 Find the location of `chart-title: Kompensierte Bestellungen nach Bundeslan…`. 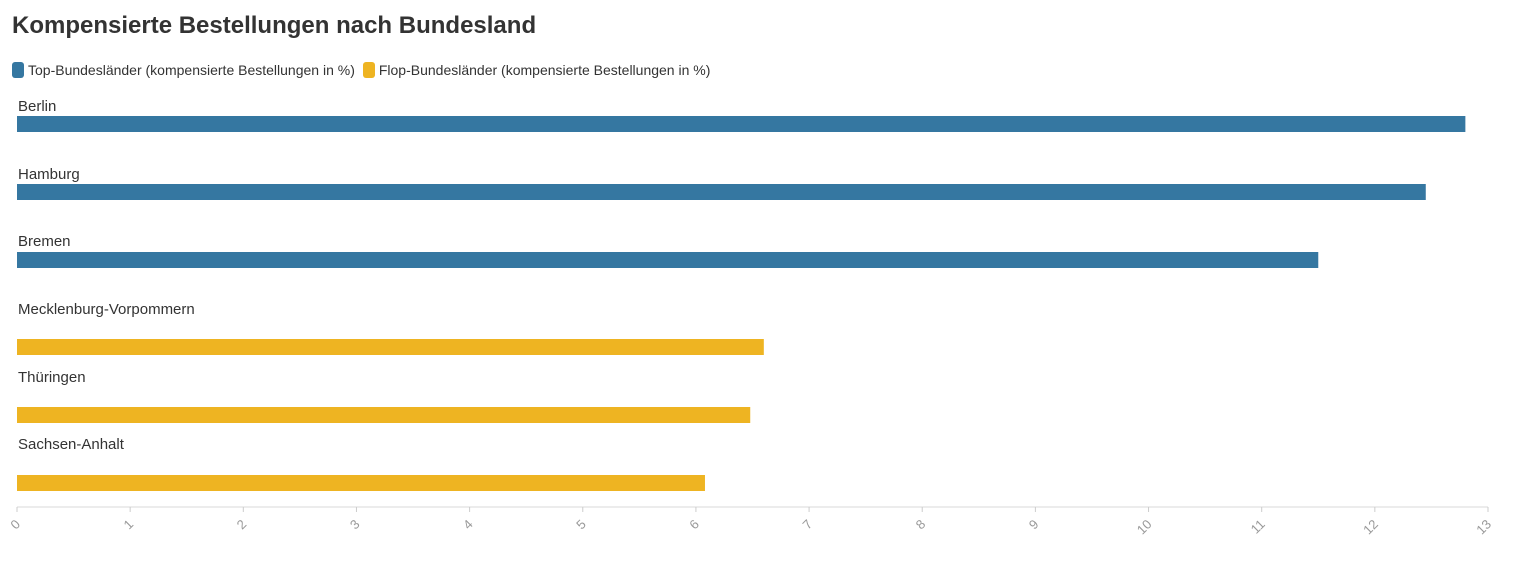

chart-title: Kompensierte Bestellungen nach Bundeslan… is located at coordinates (274, 25).